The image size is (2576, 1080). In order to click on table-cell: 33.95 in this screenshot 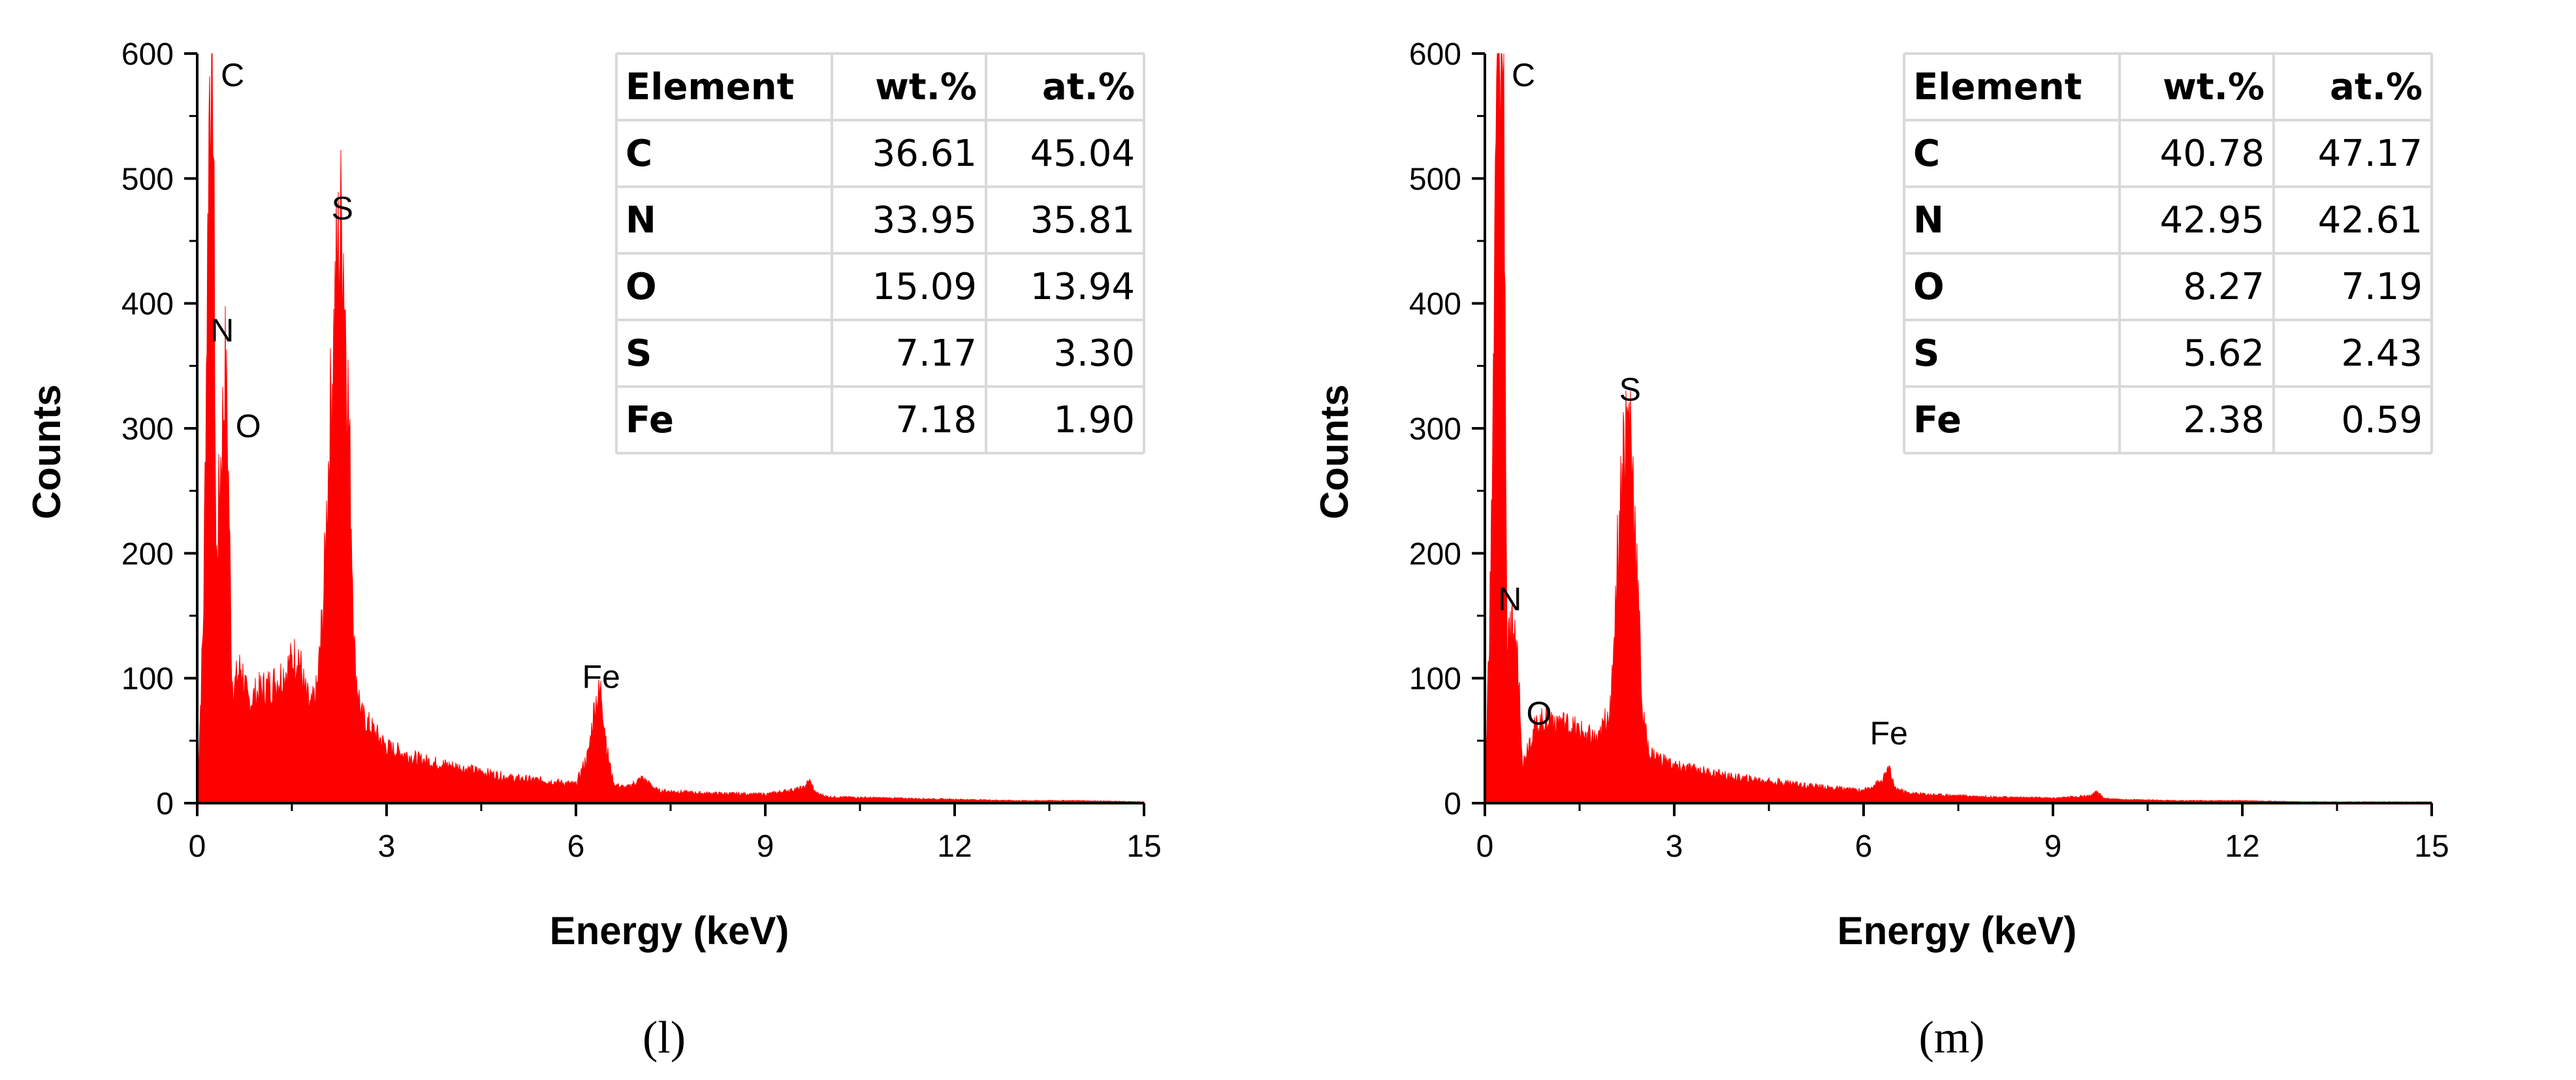, I will do `click(925, 220)`.